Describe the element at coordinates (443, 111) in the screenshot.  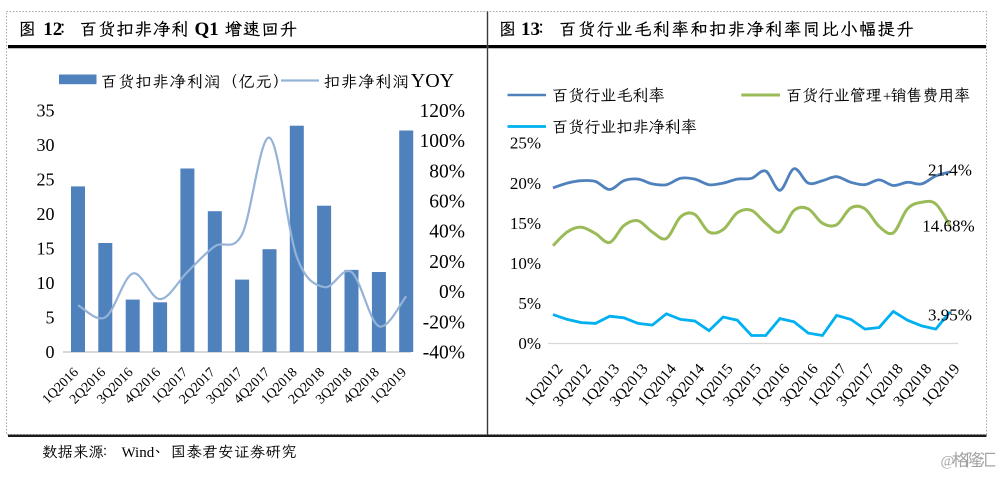
I see `svg-text: 120%` at that location.